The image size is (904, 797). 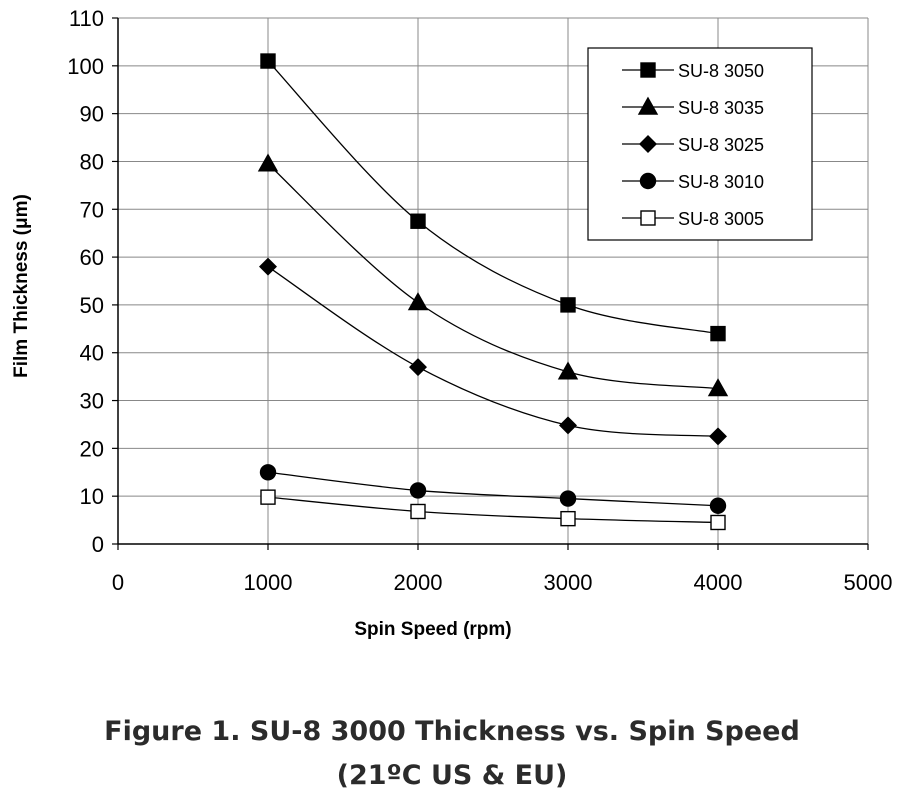 What do you see at coordinates (92, 114) in the screenshot?
I see `y-tick-label: 90` at bounding box center [92, 114].